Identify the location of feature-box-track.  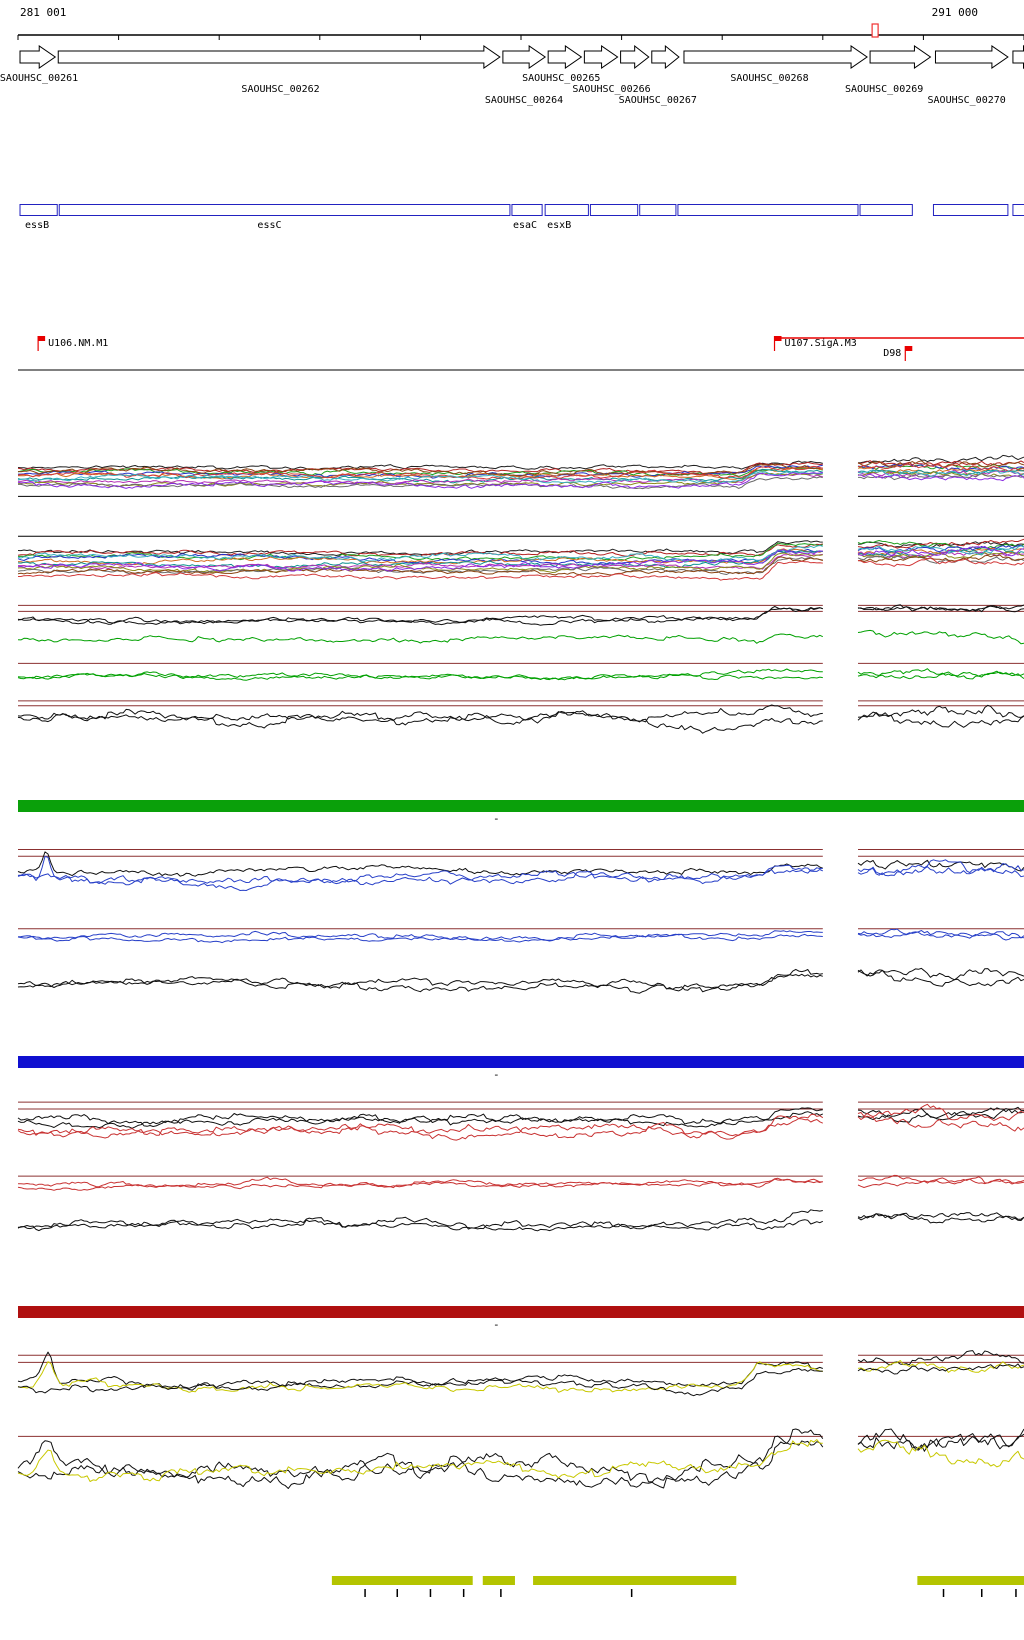
(521, 210).